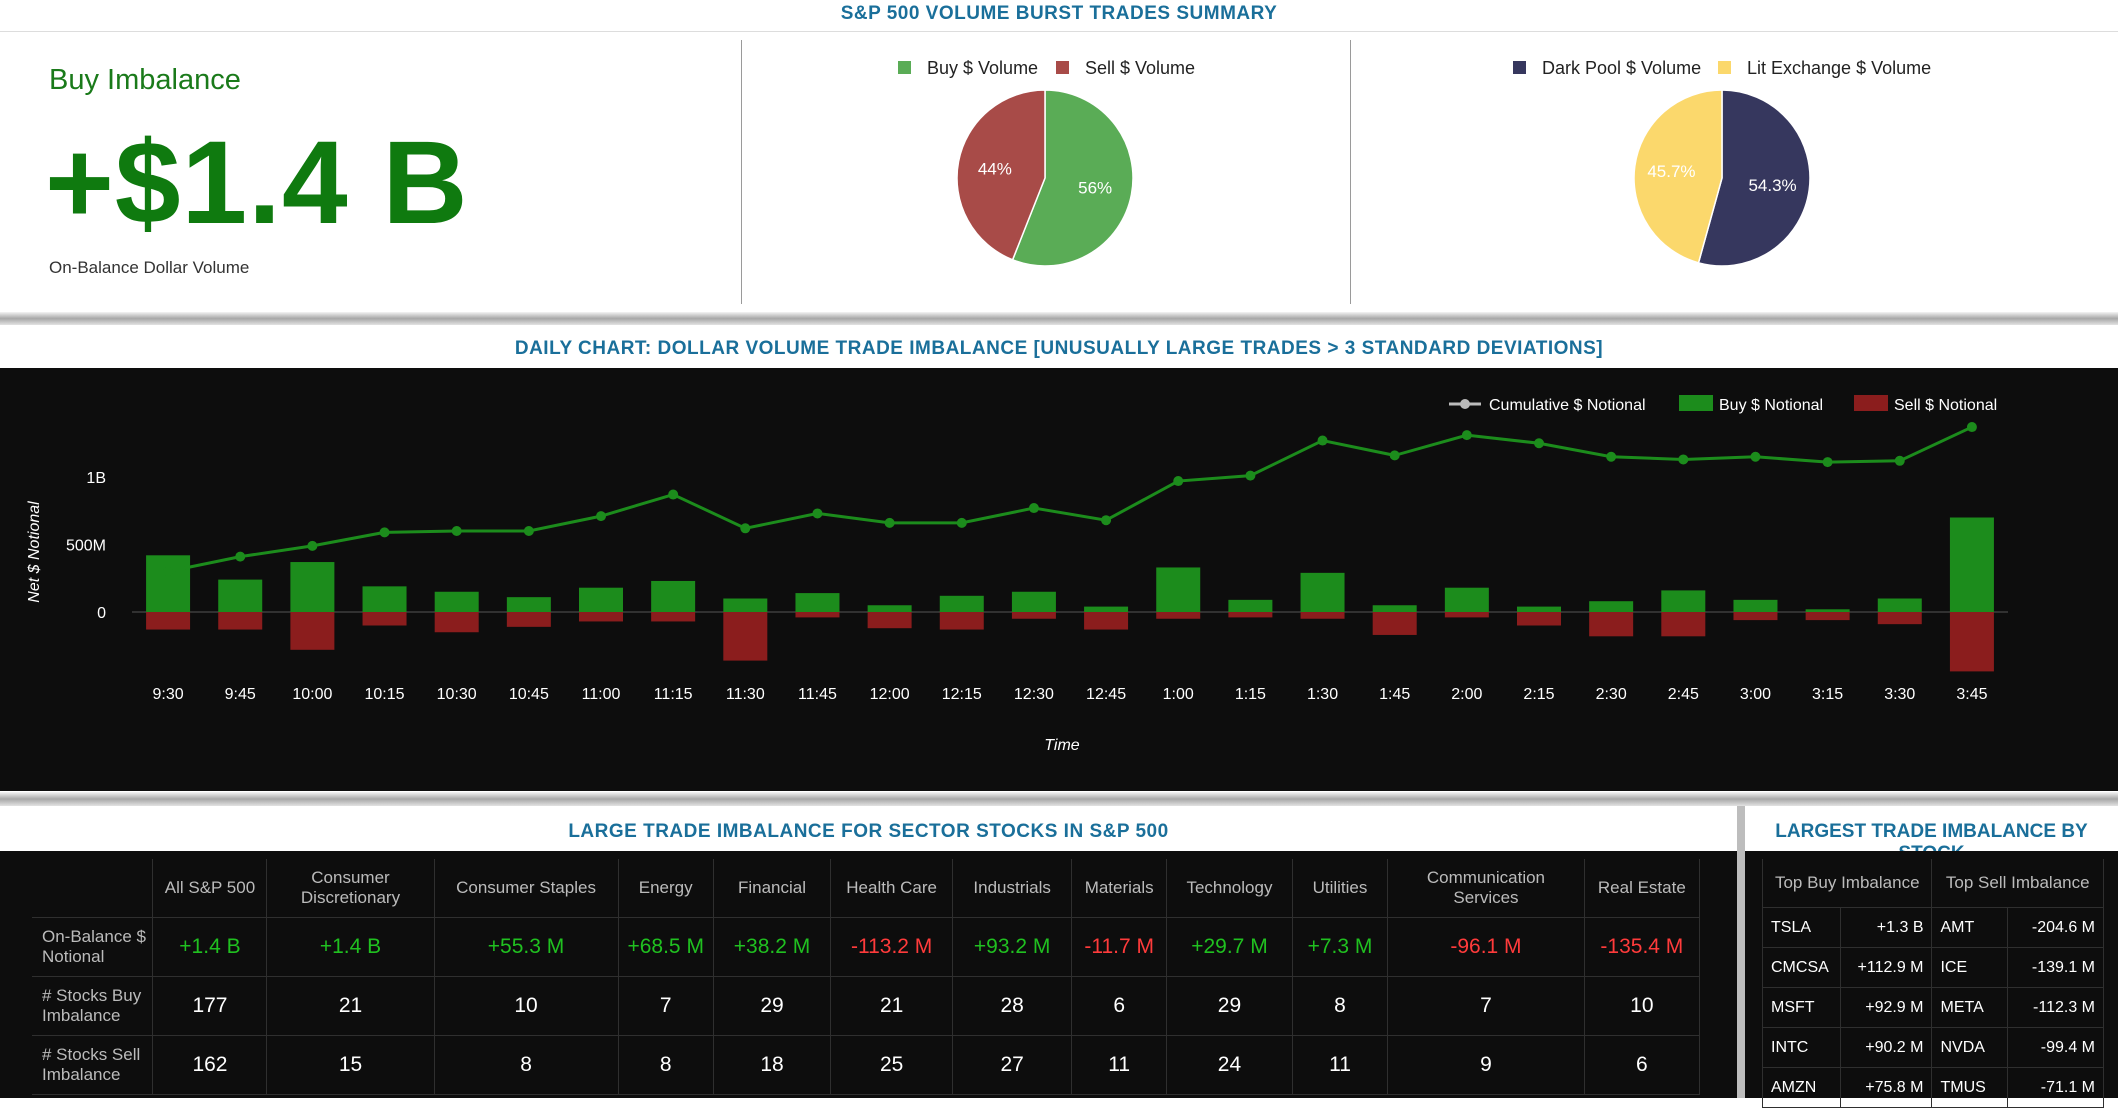 The image size is (2118, 1108). I want to click on pie2-legend-dark: Dark Pool $ Volume, so click(1607, 68).